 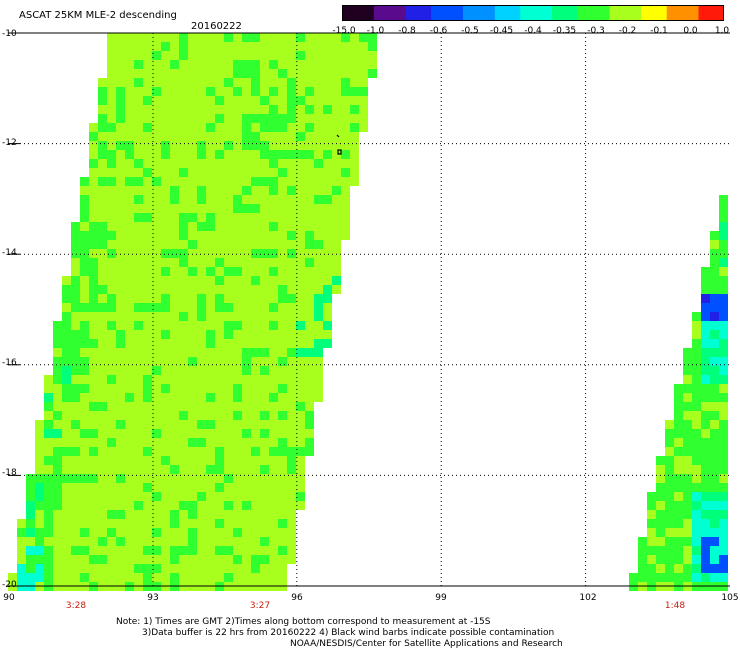 What do you see at coordinates (562, 13) in the screenshot?
I see `colorbar-swatch` at bounding box center [562, 13].